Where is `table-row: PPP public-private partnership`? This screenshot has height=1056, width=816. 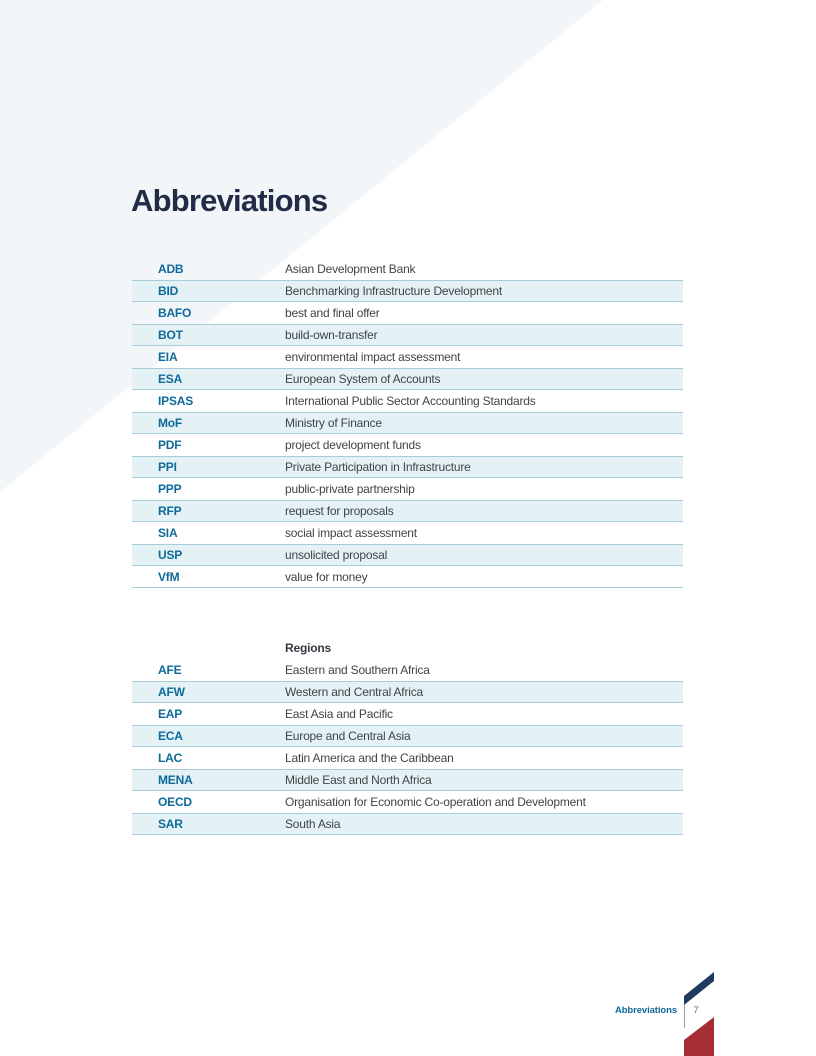 table-row: PPP public-private partnership is located at coordinates (407, 489).